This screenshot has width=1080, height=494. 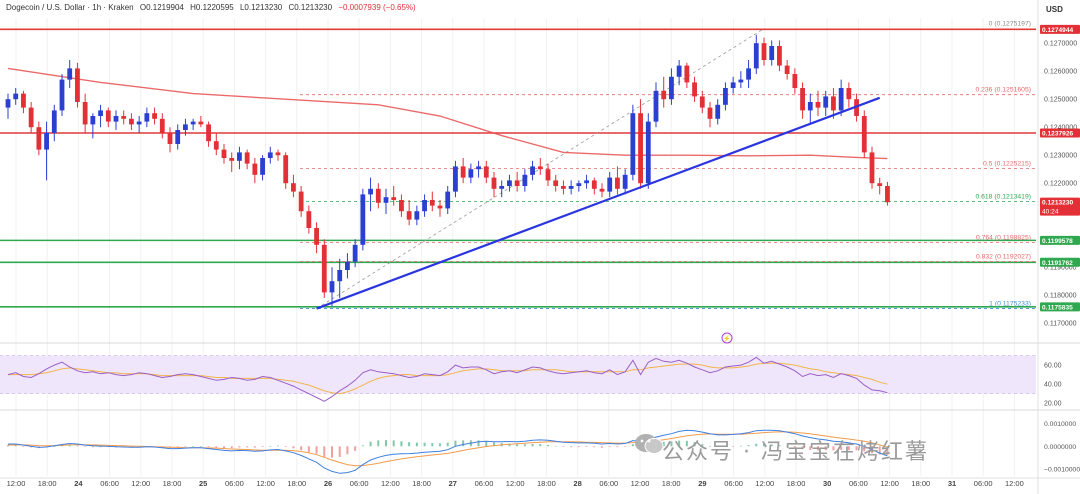 I want to click on ohlc-change: −0.0007939 (−0.65%), so click(x=377, y=7).